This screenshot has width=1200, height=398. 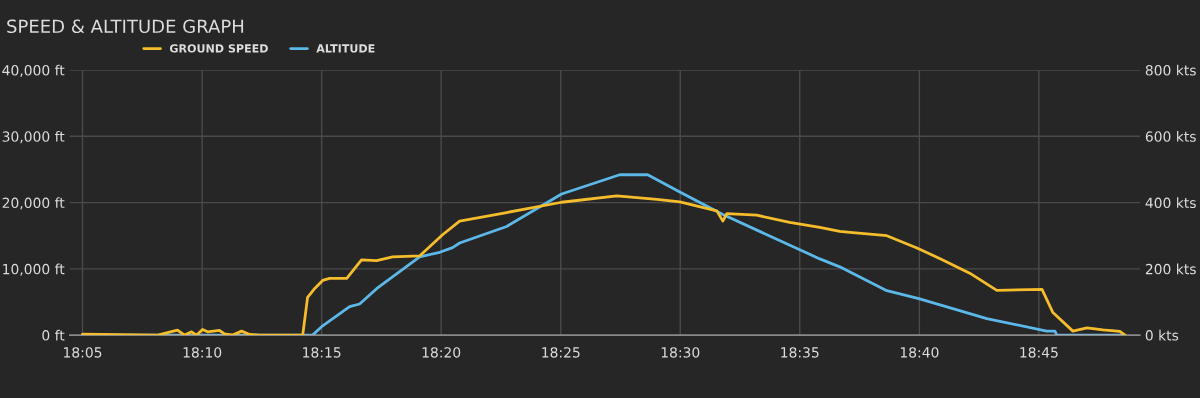 I want to click on y-tick-label: 30,000 ft, so click(x=33, y=137).